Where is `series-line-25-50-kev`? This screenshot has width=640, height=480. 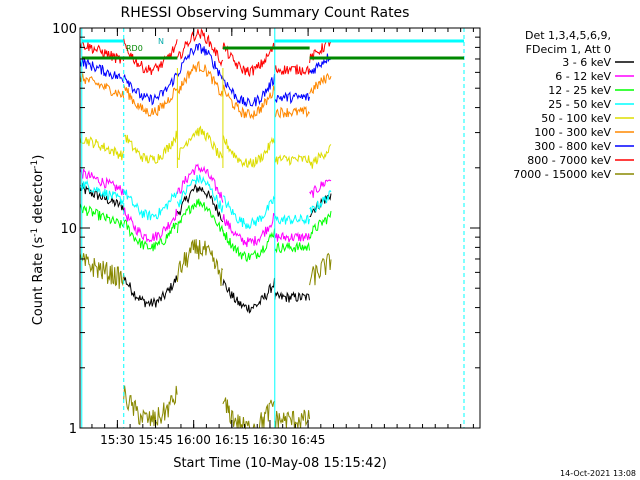
series-line-25-50-kev is located at coordinates (205, 202).